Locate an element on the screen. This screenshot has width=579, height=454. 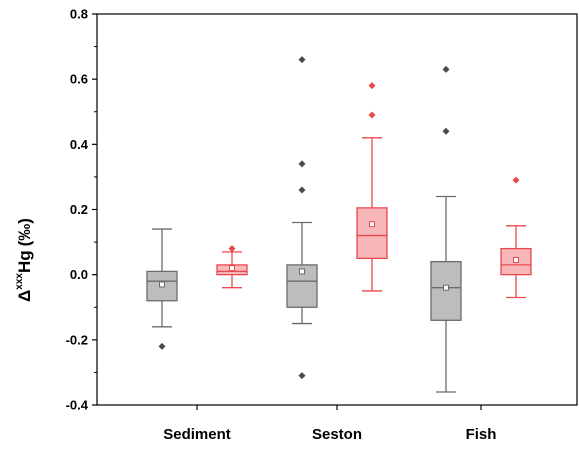
y-tick-label: -0.4 is located at coordinates (77, 405).